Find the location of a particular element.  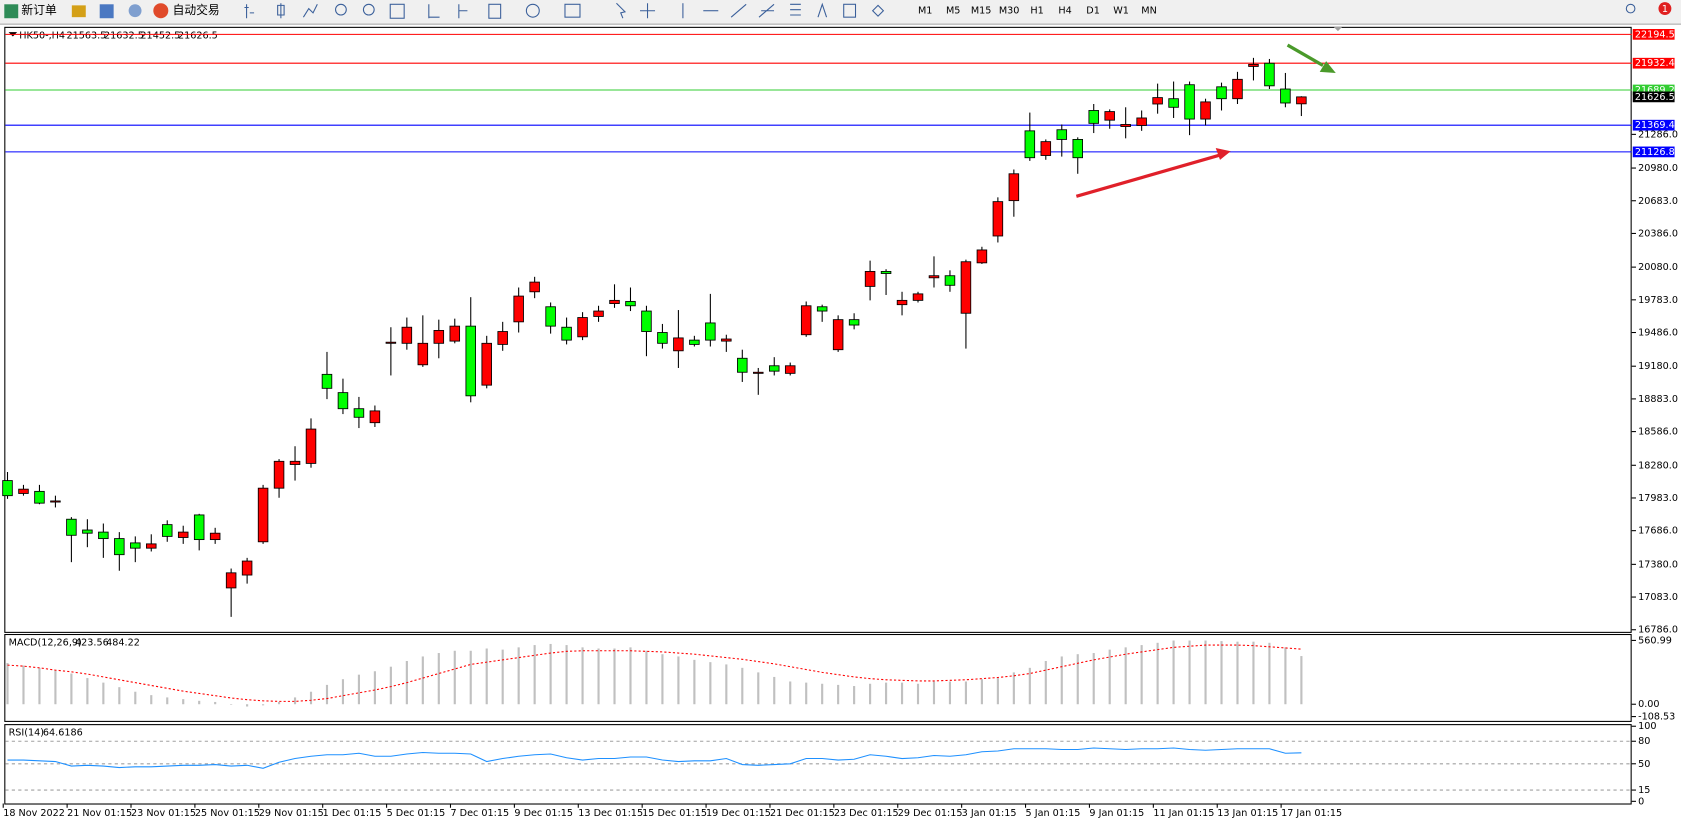

x-tick-label: 13 Dec 01:15 is located at coordinates (610, 813).